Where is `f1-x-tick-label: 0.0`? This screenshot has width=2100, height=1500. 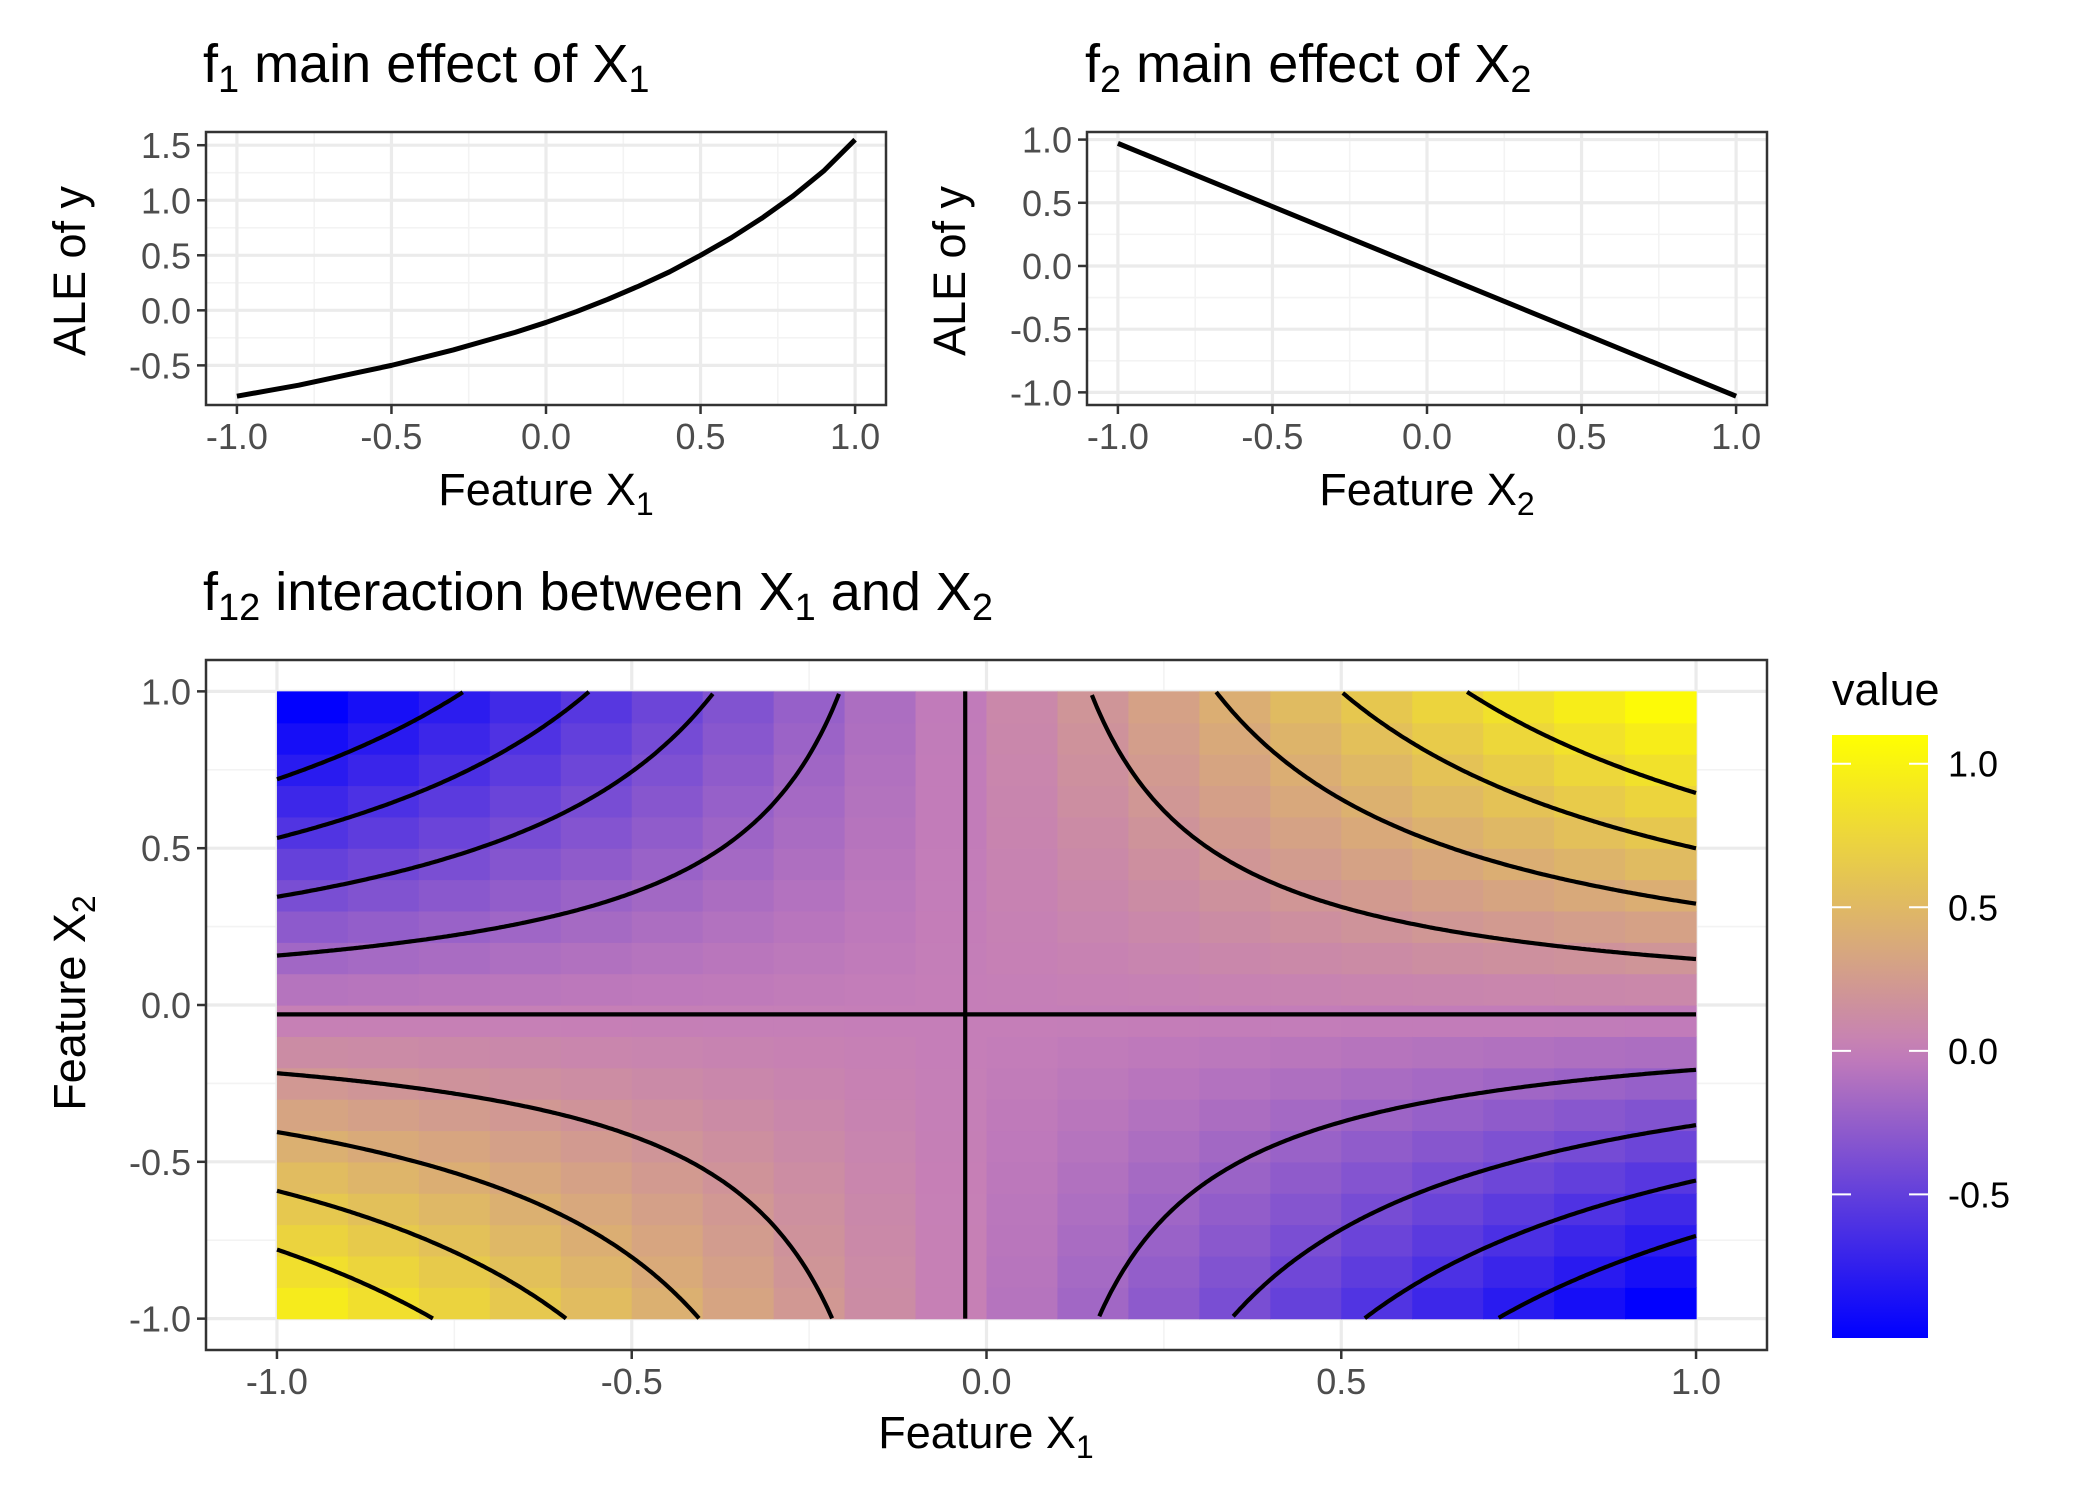
f1-x-tick-label: 0.0 is located at coordinates (546, 436).